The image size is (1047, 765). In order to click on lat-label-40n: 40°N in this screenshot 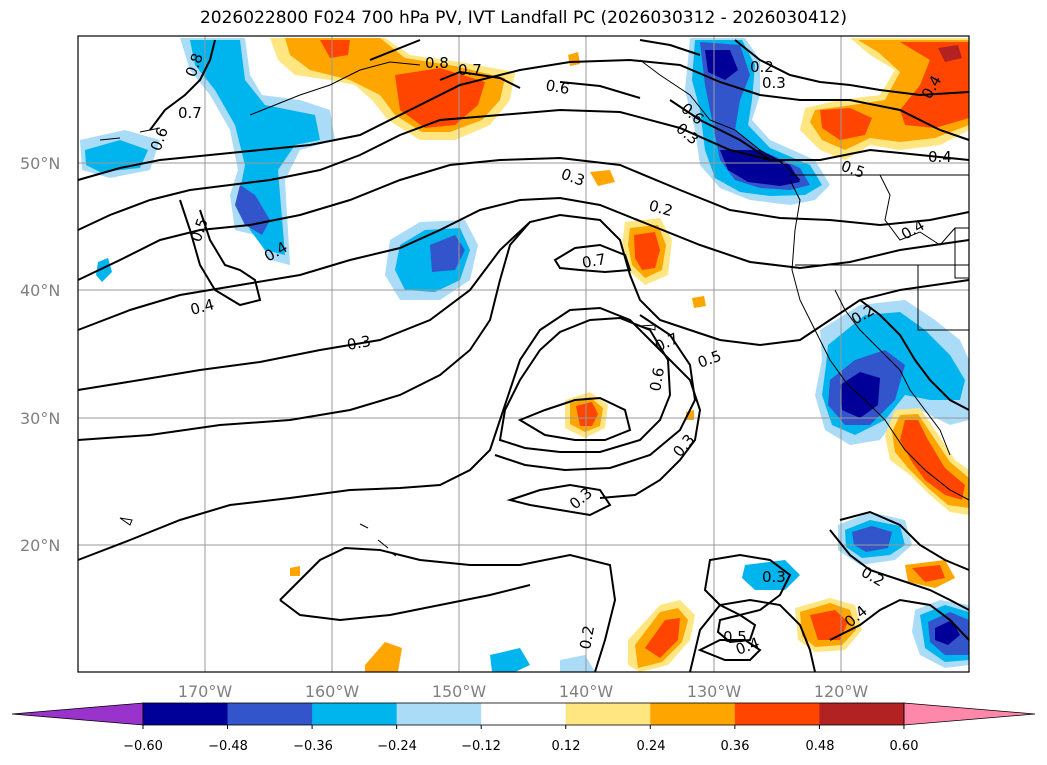, I will do `click(40, 290)`.